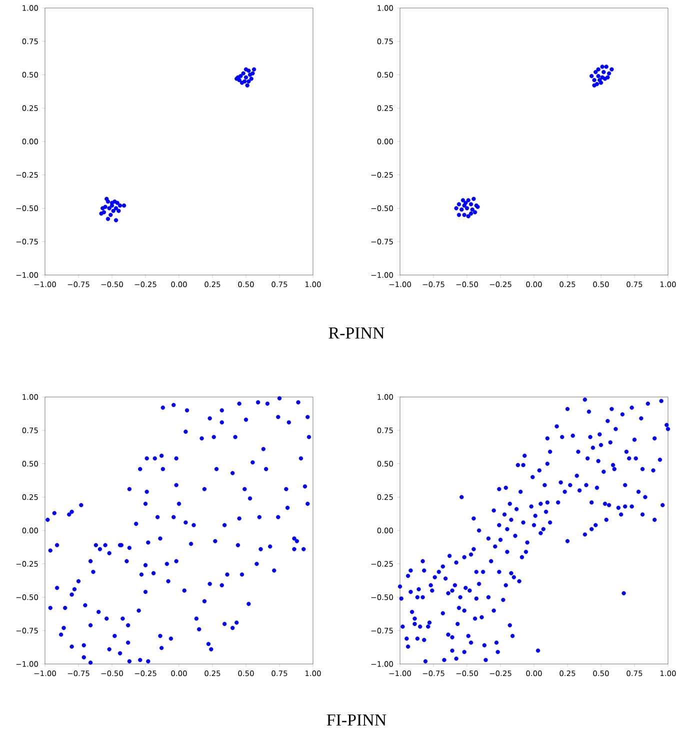 This screenshot has height=745, width=681. I want to click on text: FI-PINN, so click(356, 720).